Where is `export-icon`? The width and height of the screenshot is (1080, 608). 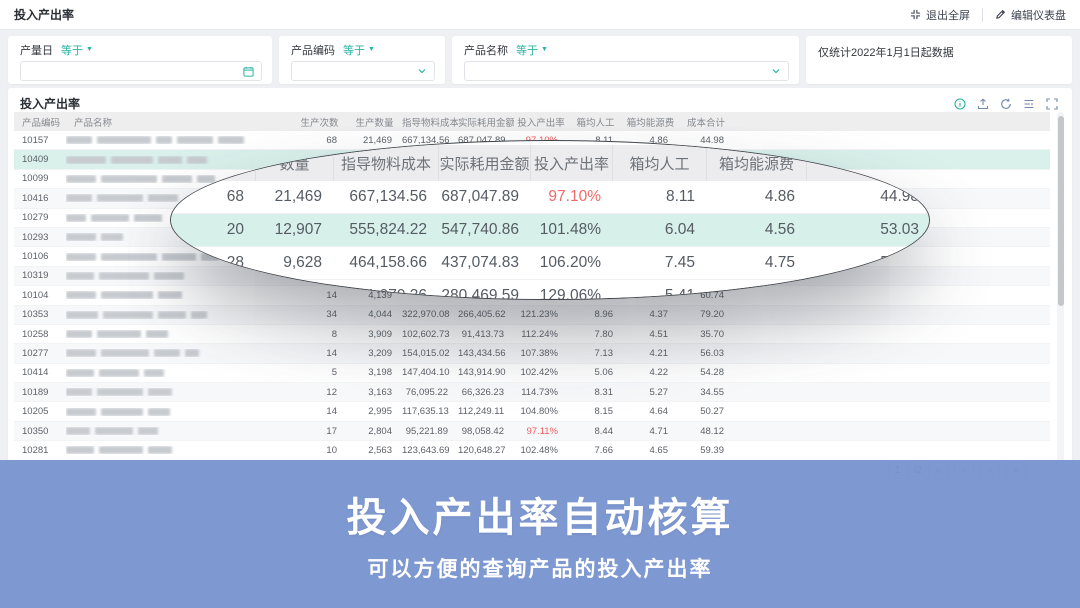
export-icon is located at coordinates (983, 103).